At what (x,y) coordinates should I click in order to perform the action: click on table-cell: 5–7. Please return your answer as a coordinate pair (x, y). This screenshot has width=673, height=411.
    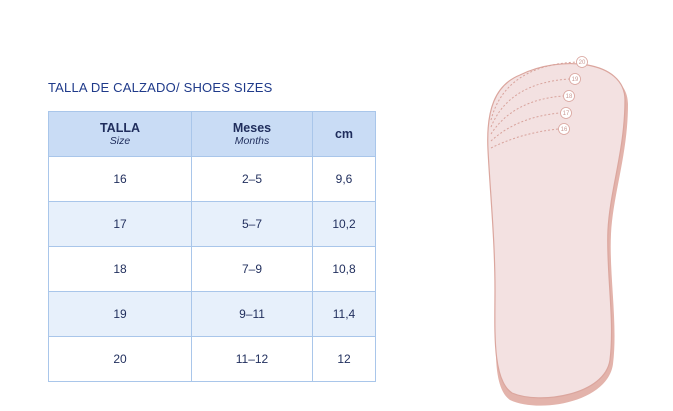
    Looking at the image, I should click on (252, 224).